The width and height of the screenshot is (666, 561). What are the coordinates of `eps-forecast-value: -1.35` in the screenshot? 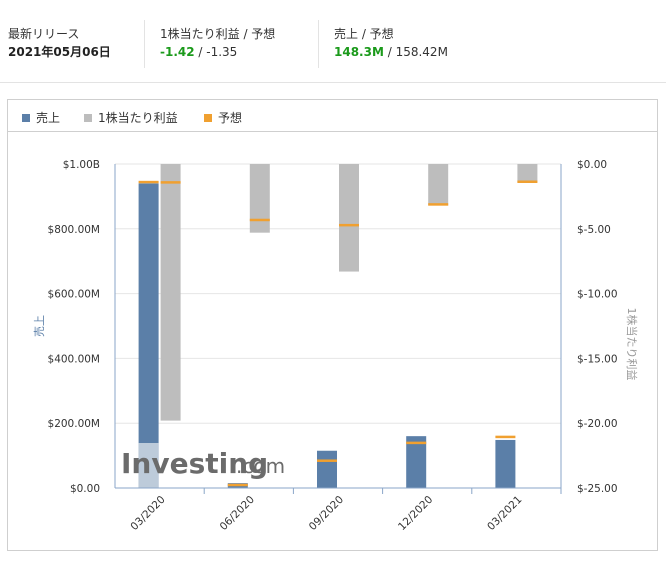 It's located at (222, 52).